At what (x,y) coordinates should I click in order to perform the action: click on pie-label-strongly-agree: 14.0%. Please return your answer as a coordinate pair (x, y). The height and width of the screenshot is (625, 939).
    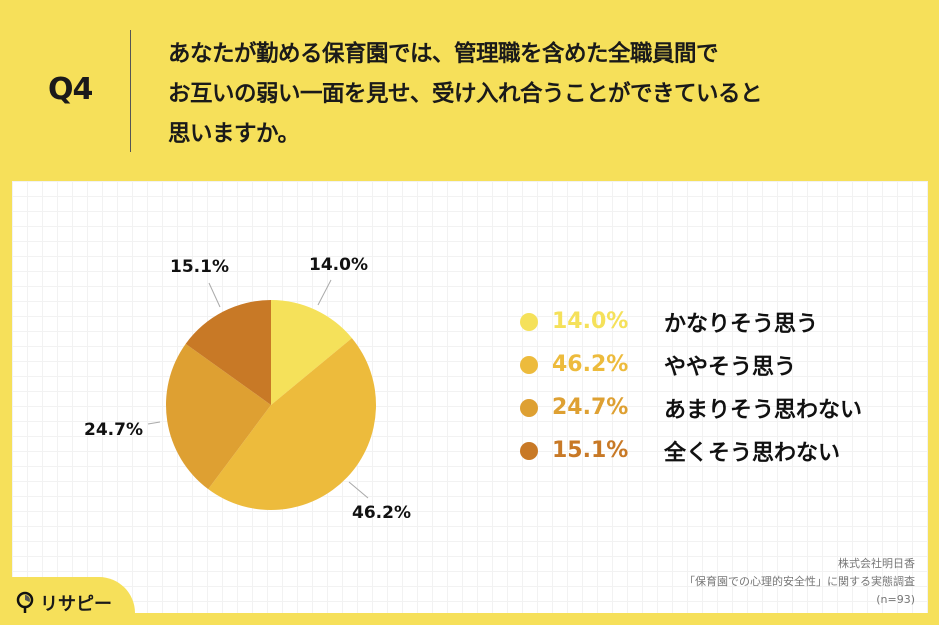
    Looking at the image, I should click on (338, 265).